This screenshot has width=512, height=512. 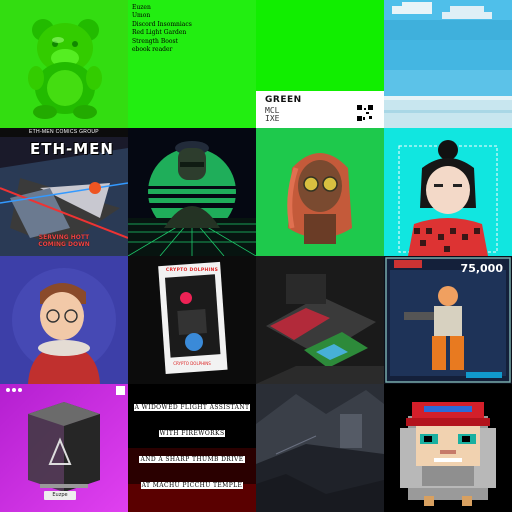 What do you see at coordinates (60, 495) in the screenshot?
I see `axie-badge: Euzpe` at bounding box center [60, 495].